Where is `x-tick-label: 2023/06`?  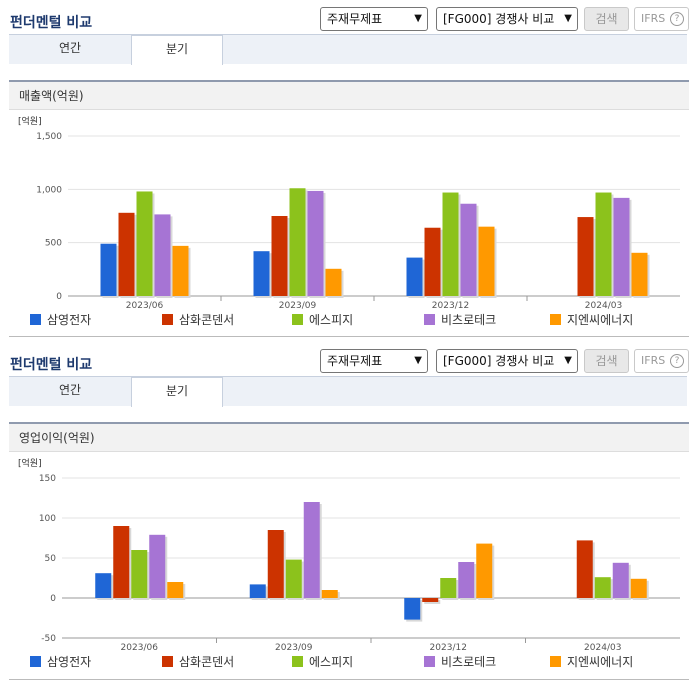 x-tick-label: 2023/06 is located at coordinates (140, 647).